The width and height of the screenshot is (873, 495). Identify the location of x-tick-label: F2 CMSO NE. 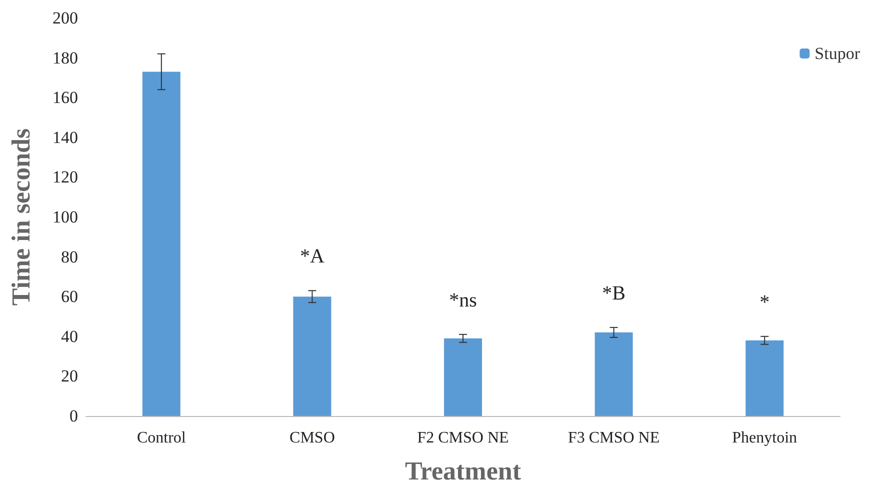
(463, 438).